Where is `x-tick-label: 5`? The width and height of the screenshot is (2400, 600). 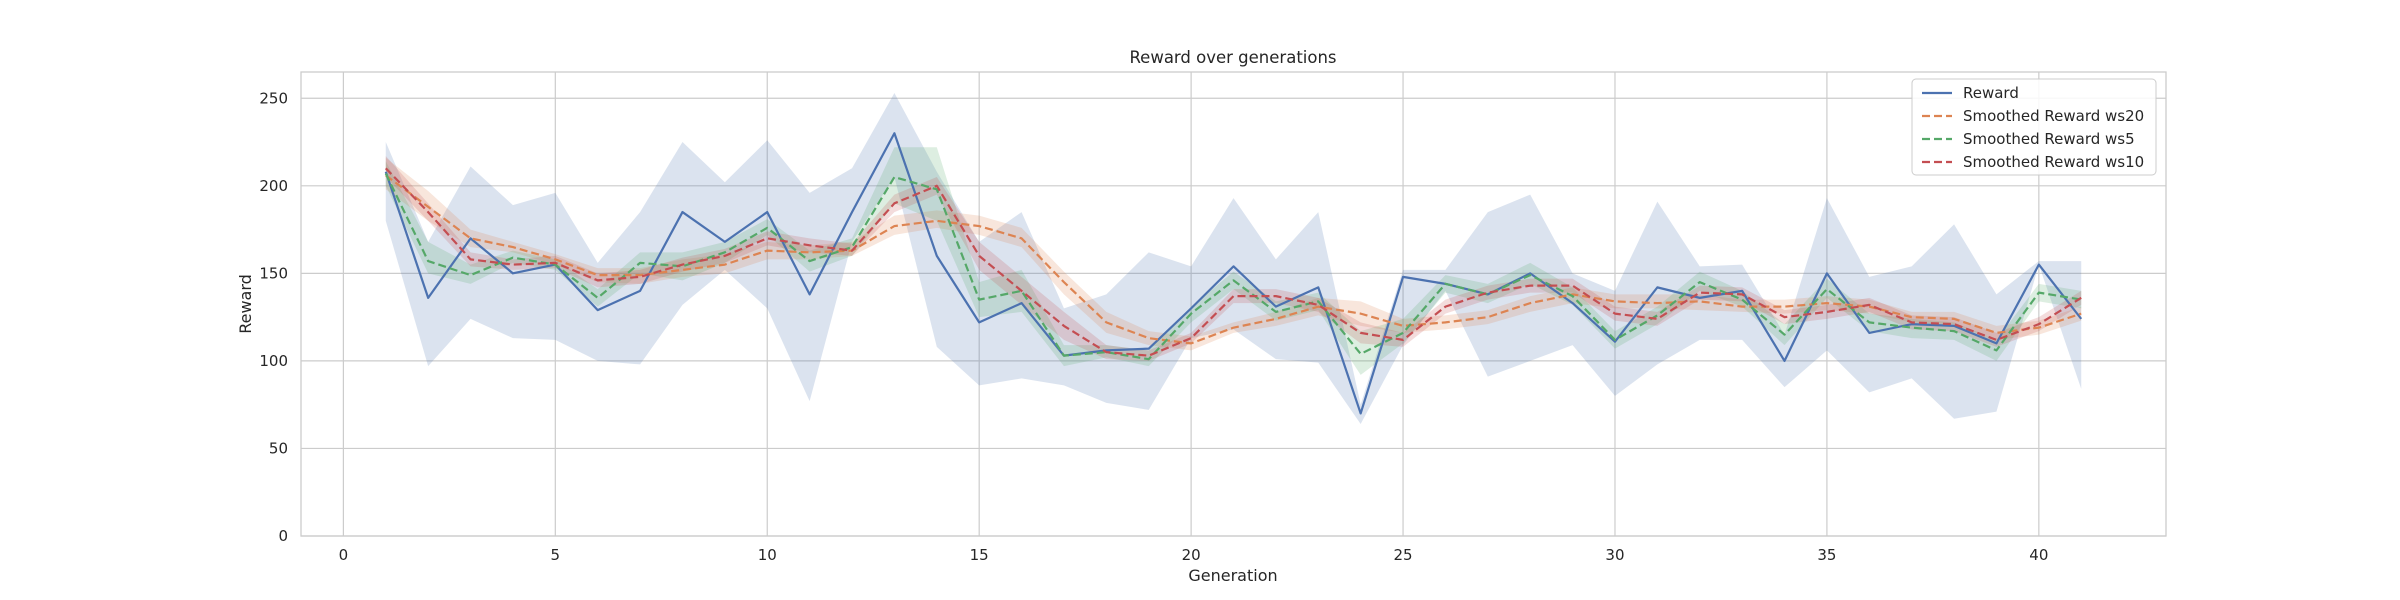 x-tick-label: 5 is located at coordinates (556, 555).